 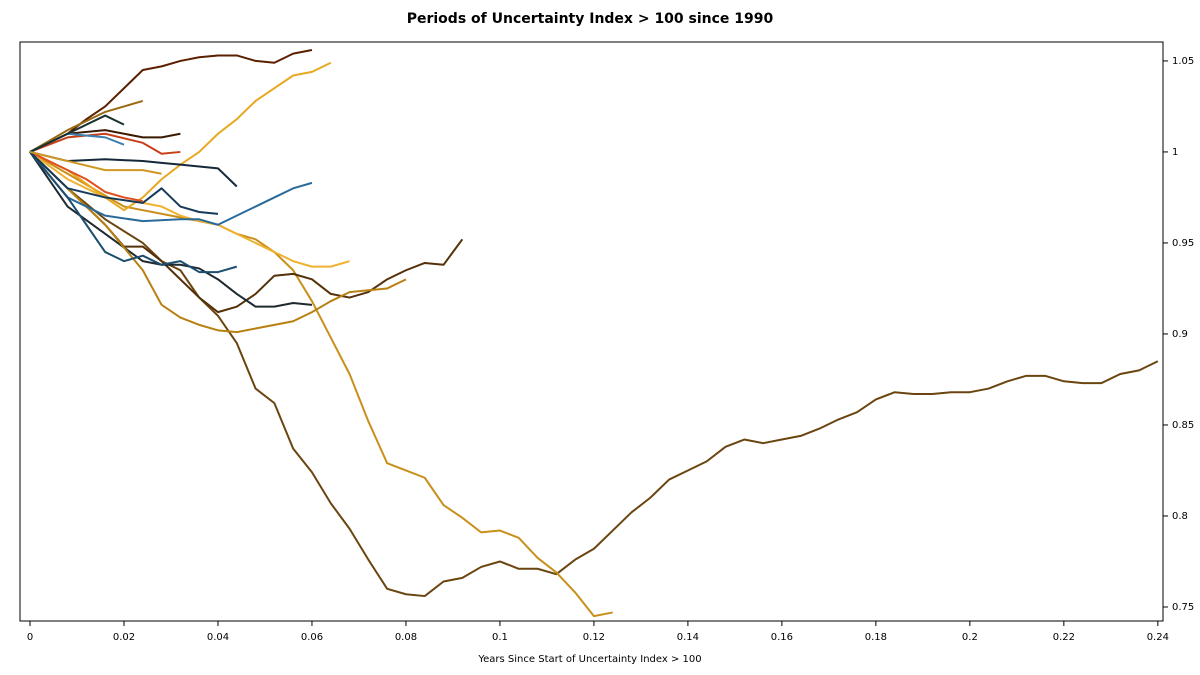 I want to click on x-tick-label: 0.18, so click(x=876, y=637).